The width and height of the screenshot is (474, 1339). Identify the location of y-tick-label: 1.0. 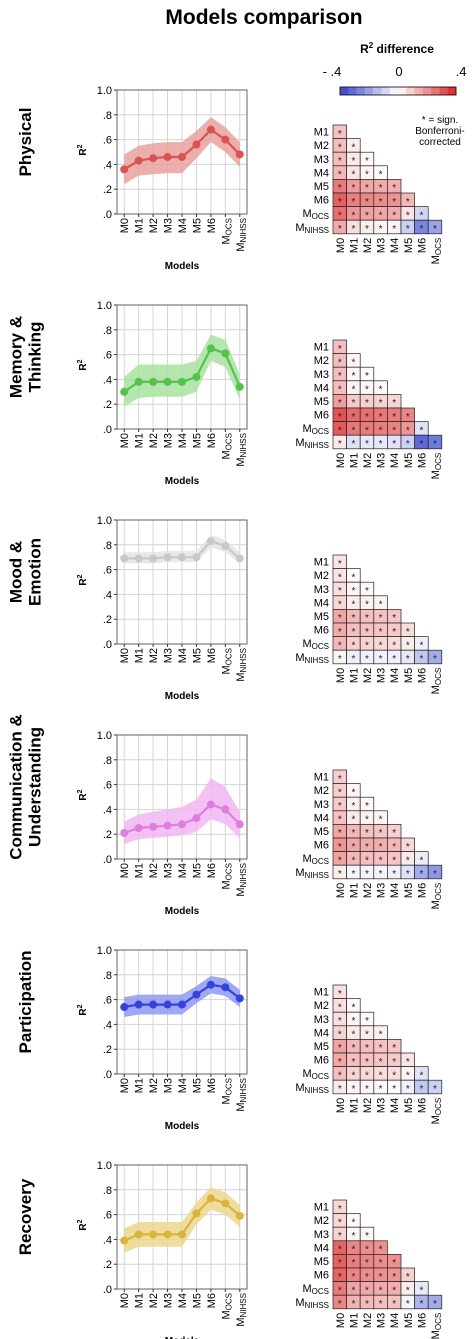
(104, 1166).